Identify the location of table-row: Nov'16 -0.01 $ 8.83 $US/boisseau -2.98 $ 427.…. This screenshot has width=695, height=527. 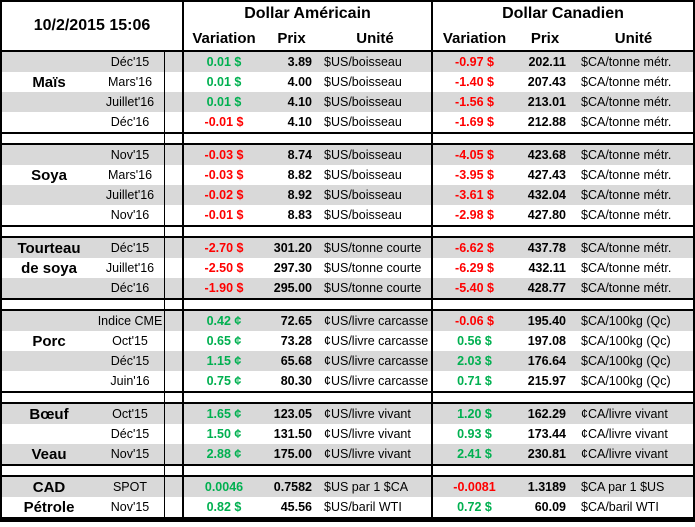
(347, 215).